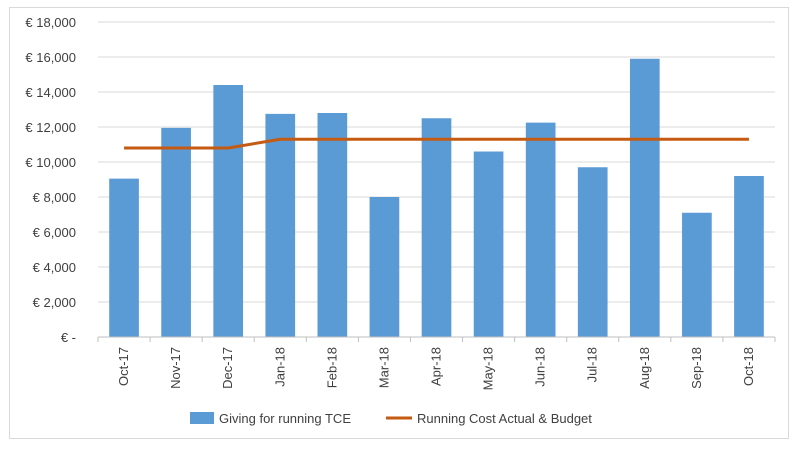  What do you see at coordinates (50, 92) in the screenshot?
I see `y-tick-label: € 14,000` at bounding box center [50, 92].